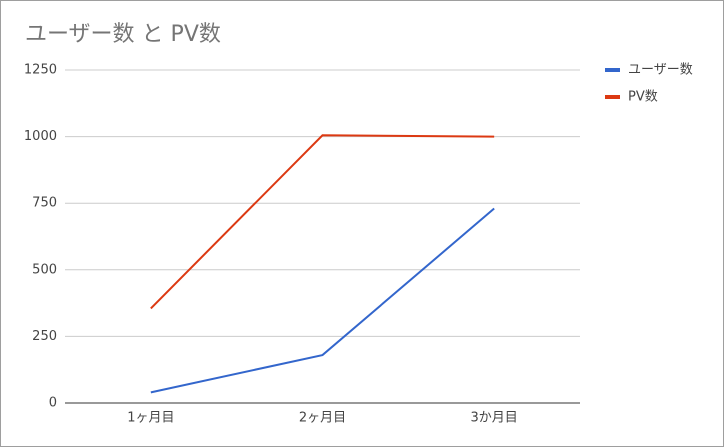  I want to click on legend-label: PV数, so click(643, 97).